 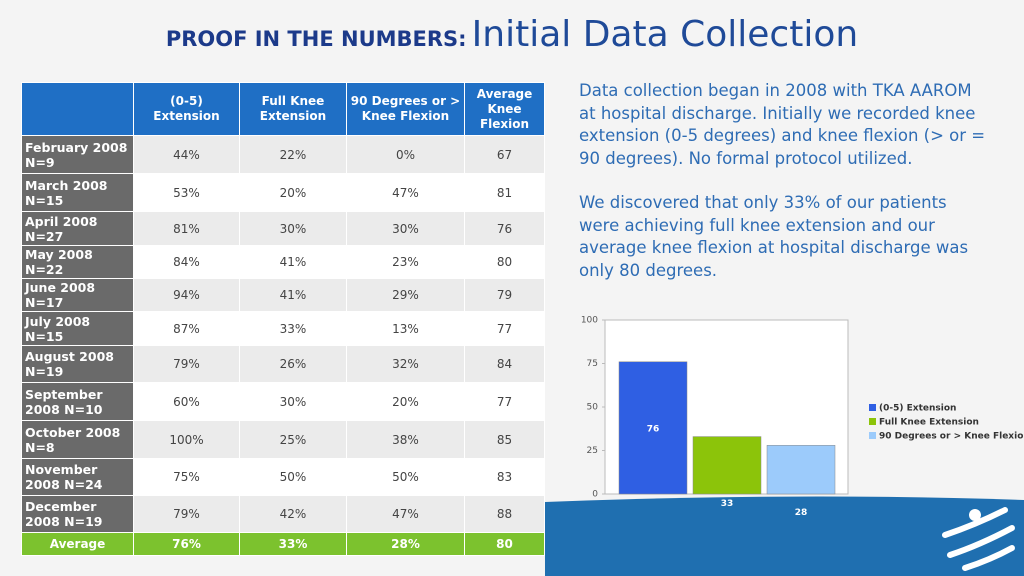 I want to click on table-cell: 53%, so click(x=186, y=192).